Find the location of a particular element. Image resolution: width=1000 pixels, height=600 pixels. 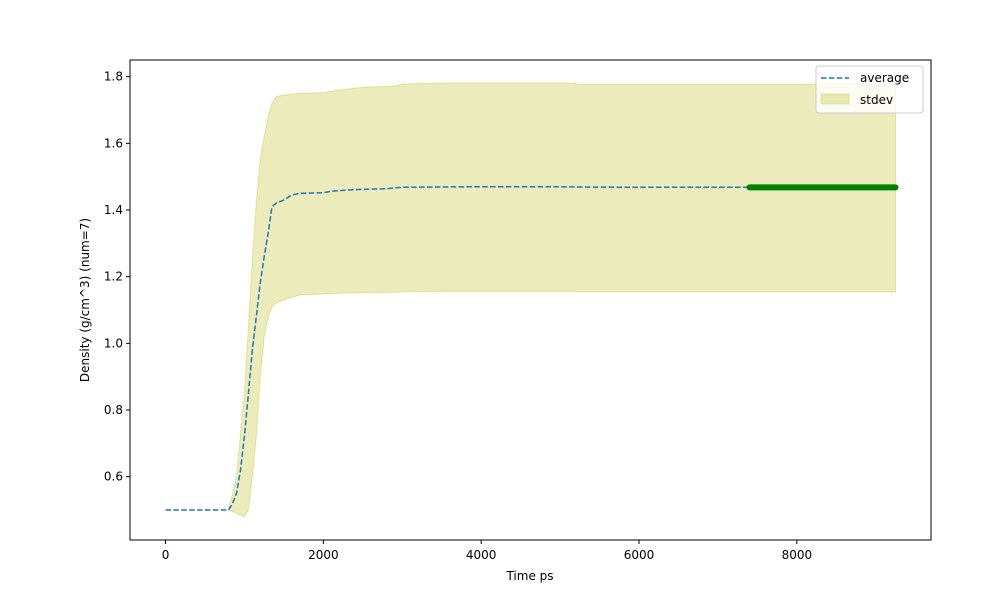

x-tick-label: 6000 is located at coordinates (639, 555).